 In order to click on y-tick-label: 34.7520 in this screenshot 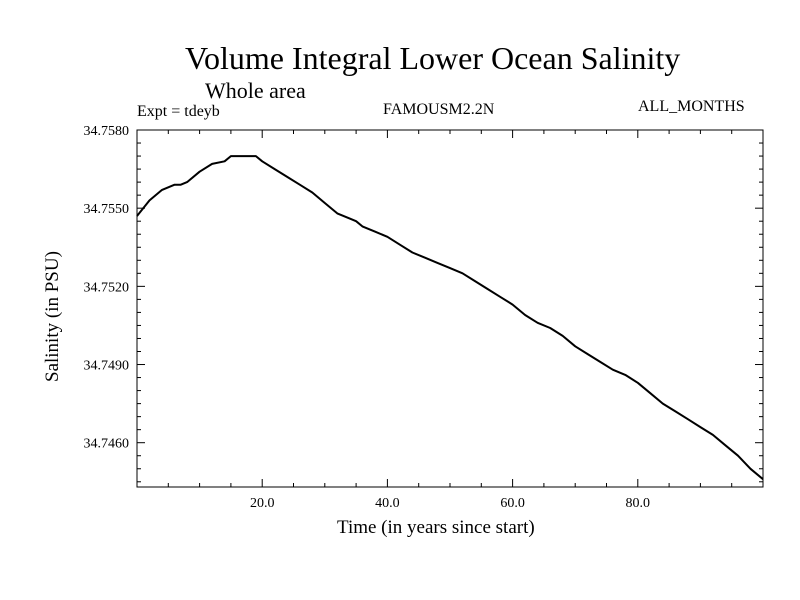, I will do `click(107, 287)`.